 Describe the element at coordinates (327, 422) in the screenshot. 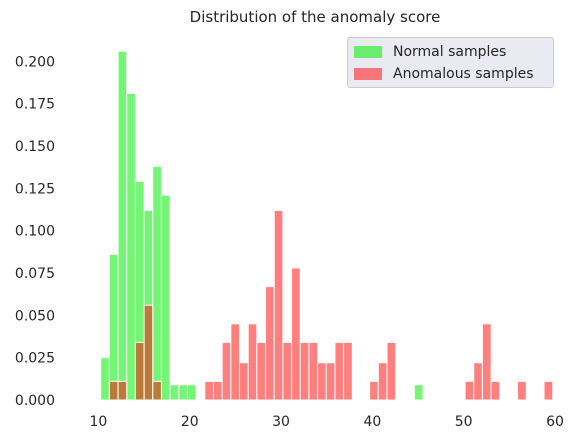

I see `x-axis-tick-labels: 10 20 30 40 50 60` at that location.